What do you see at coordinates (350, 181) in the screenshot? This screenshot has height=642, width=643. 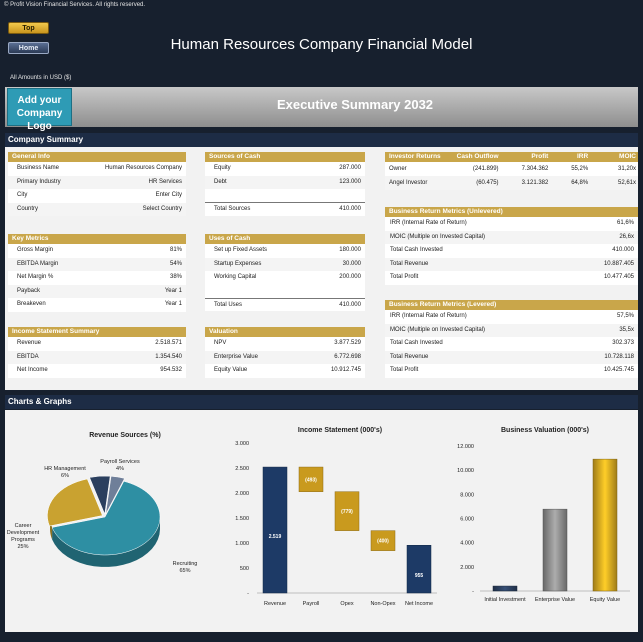 I see `row-value: 123.000` at bounding box center [350, 181].